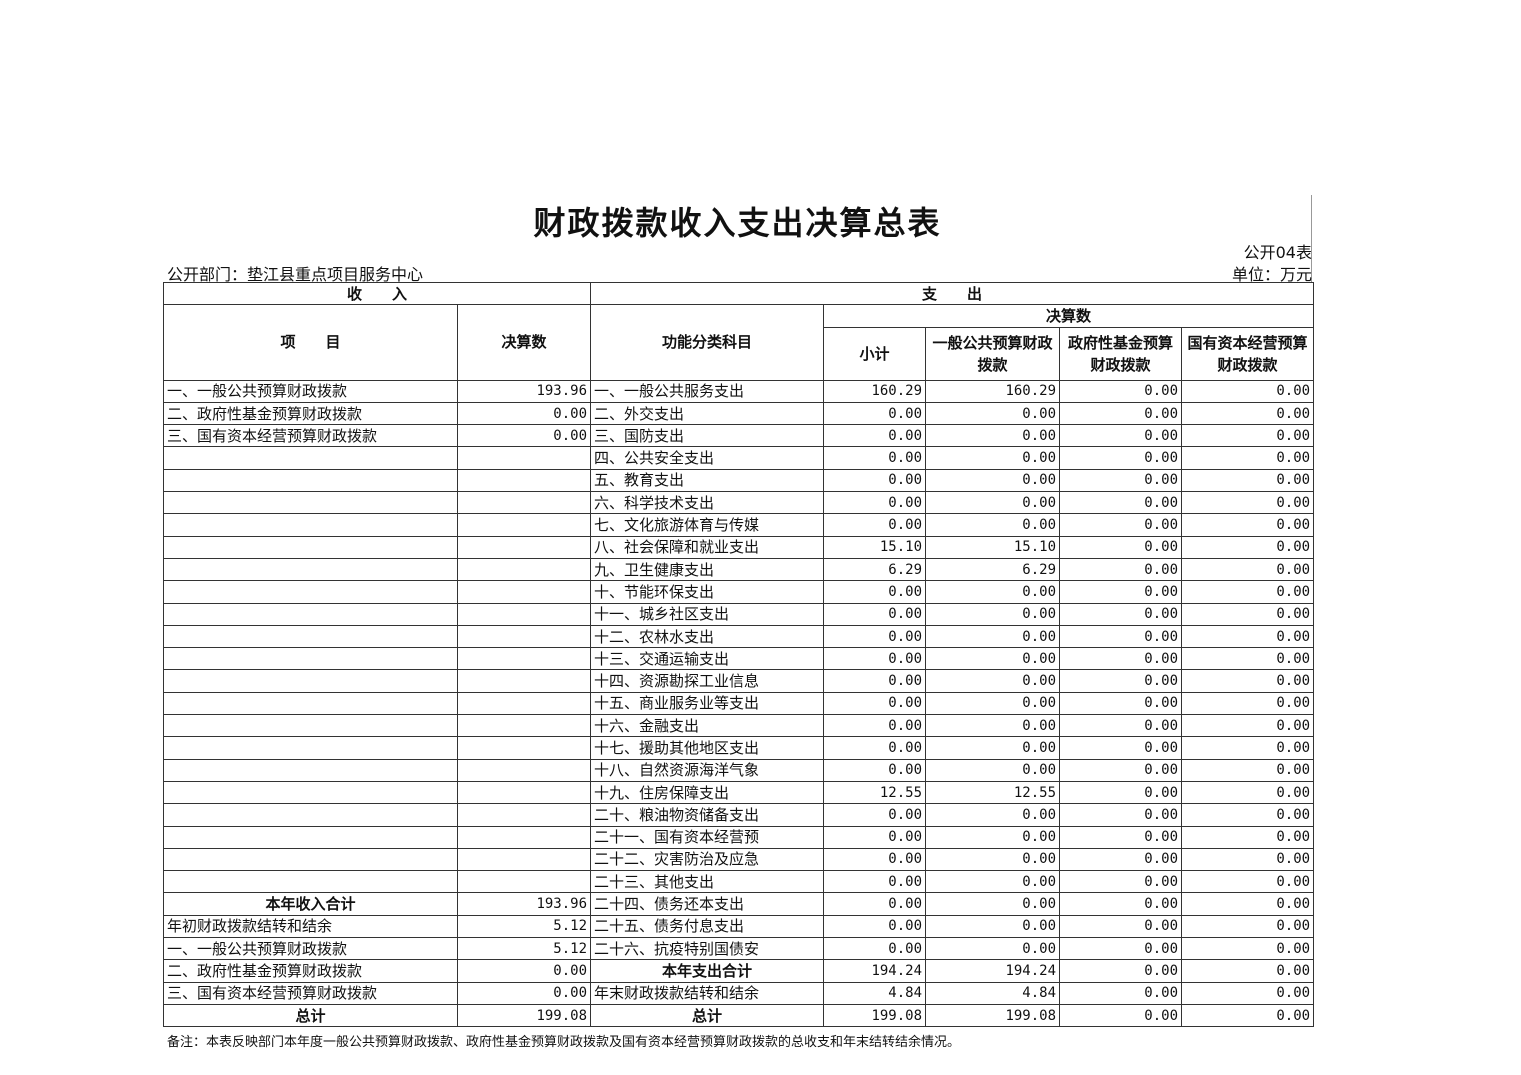  I want to click on table-row: 二十三、其他支出 0.00 0.00 0.00 0.00, so click(739, 882).